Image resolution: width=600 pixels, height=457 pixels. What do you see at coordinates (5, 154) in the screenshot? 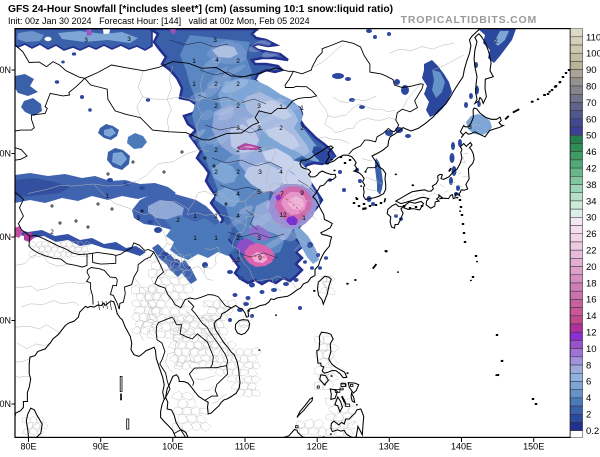
I see `svg-text: 40N` at bounding box center [5, 154].